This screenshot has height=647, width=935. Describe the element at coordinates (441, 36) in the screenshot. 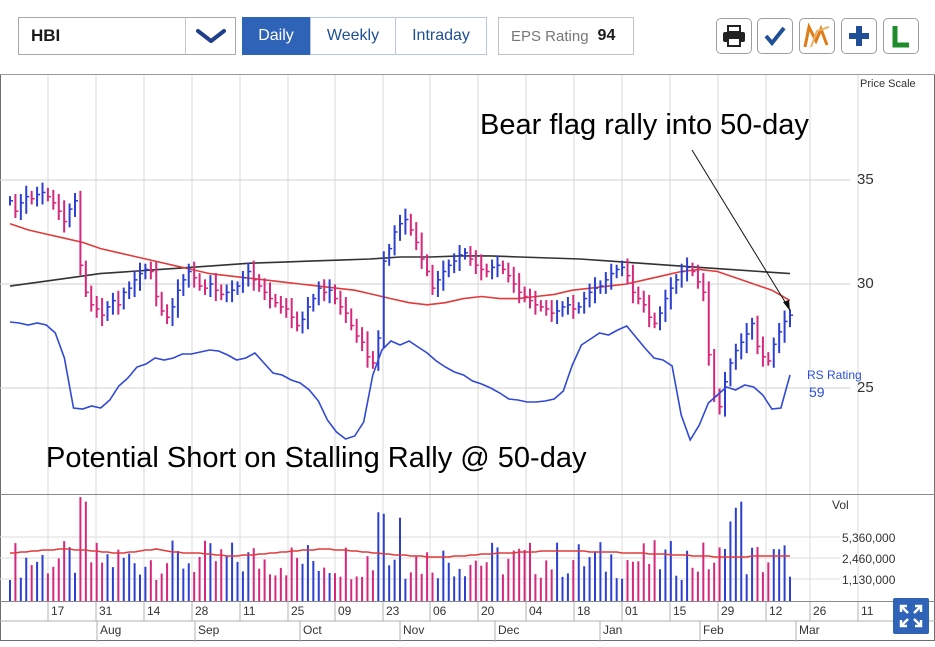

I see `tab-intraday: Intraday` at that location.